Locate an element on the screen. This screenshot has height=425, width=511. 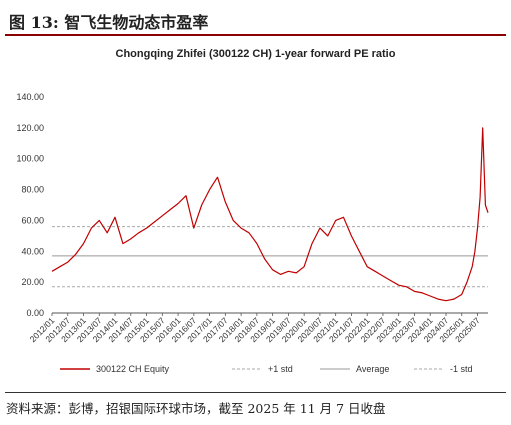
y-tick-label: 140.00 is located at coordinates (30, 97).